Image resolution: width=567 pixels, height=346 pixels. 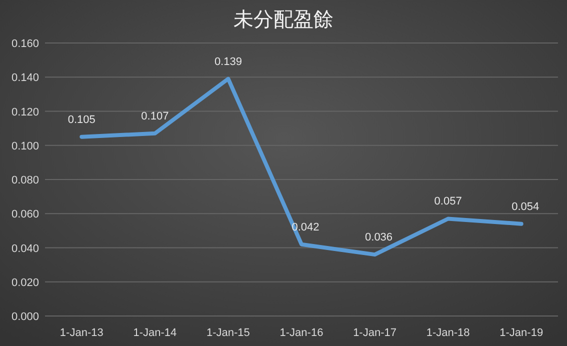 I want to click on y-tick-label: 0.100, so click(x=25, y=146).